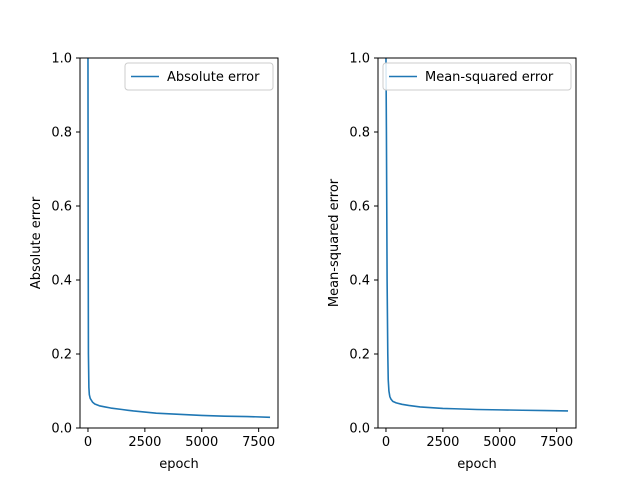 Image resolution: width=640 pixels, height=480 pixels. I want to click on y-axis-label: Absolute error, so click(36, 242).